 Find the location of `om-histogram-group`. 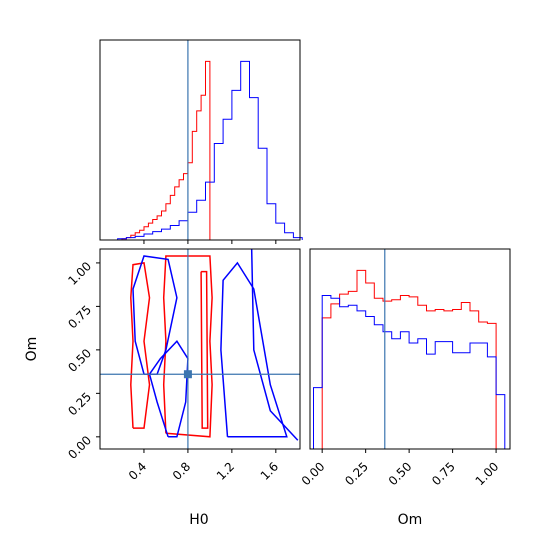

om-histogram-group is located at coordinates (409, 359).